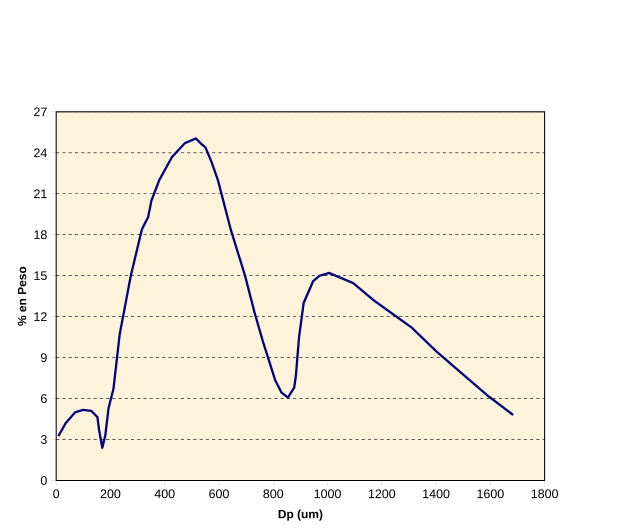 The height and width of the screenshot is (532, 618). Describe the element at coordinates (40, 275) in the screenshot. I see `y-tick-label: 15` at that location.